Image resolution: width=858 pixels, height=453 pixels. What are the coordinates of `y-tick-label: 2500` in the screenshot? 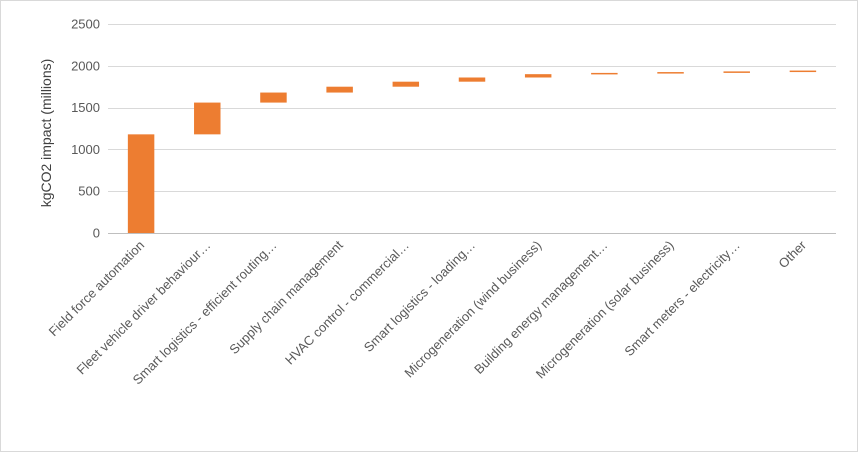 It's located at (85, 24).